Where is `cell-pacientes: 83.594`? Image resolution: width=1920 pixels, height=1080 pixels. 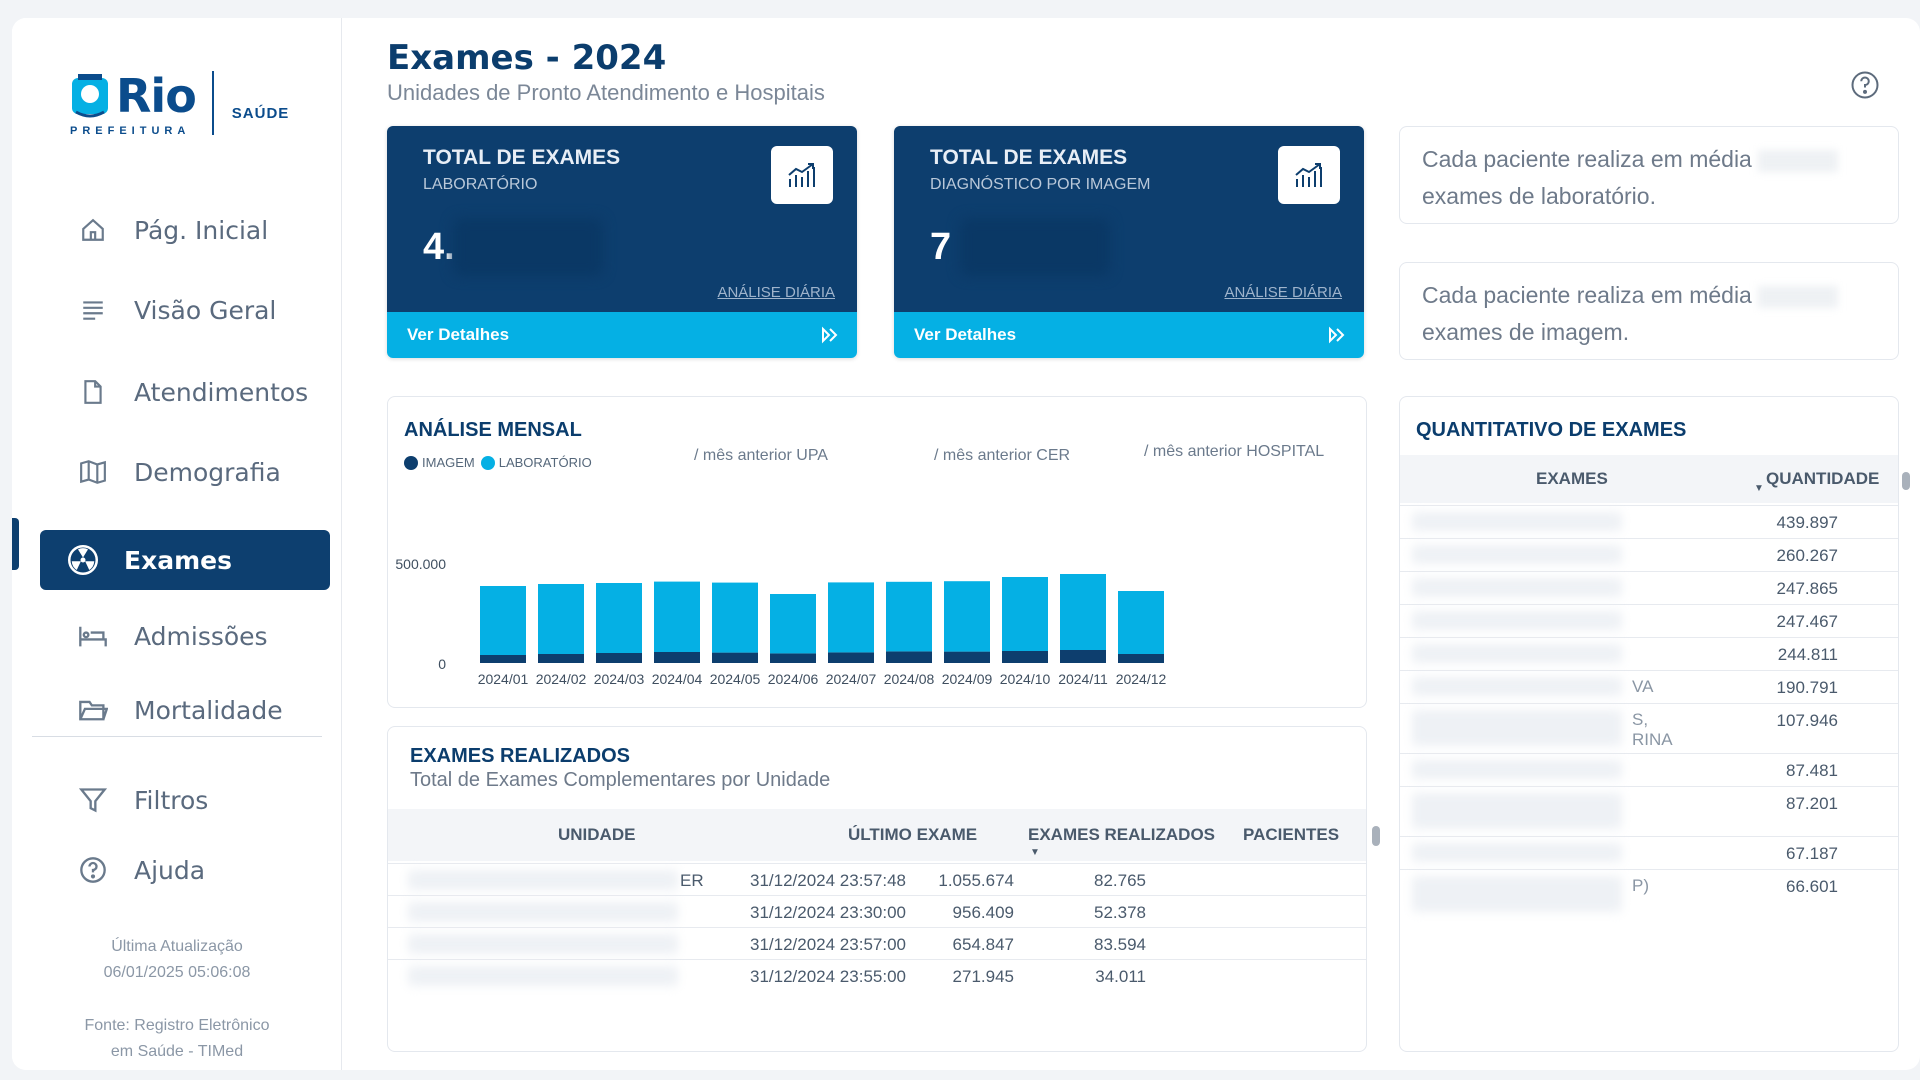
cell-pacientes: 83.594 is located at coordinates (1120, 944).